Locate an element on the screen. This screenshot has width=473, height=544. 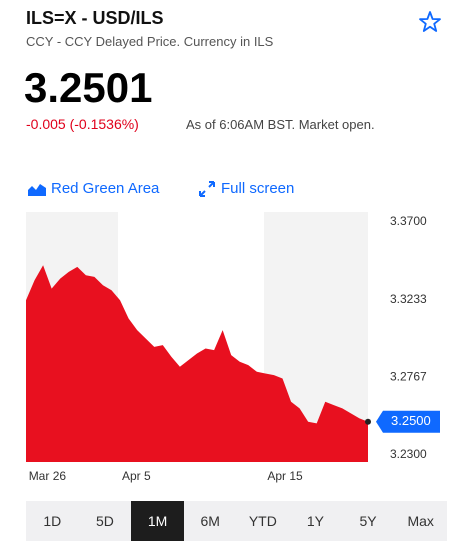
price-change: -0.005 (-0.1536%) is located at coordinates (82, 124).